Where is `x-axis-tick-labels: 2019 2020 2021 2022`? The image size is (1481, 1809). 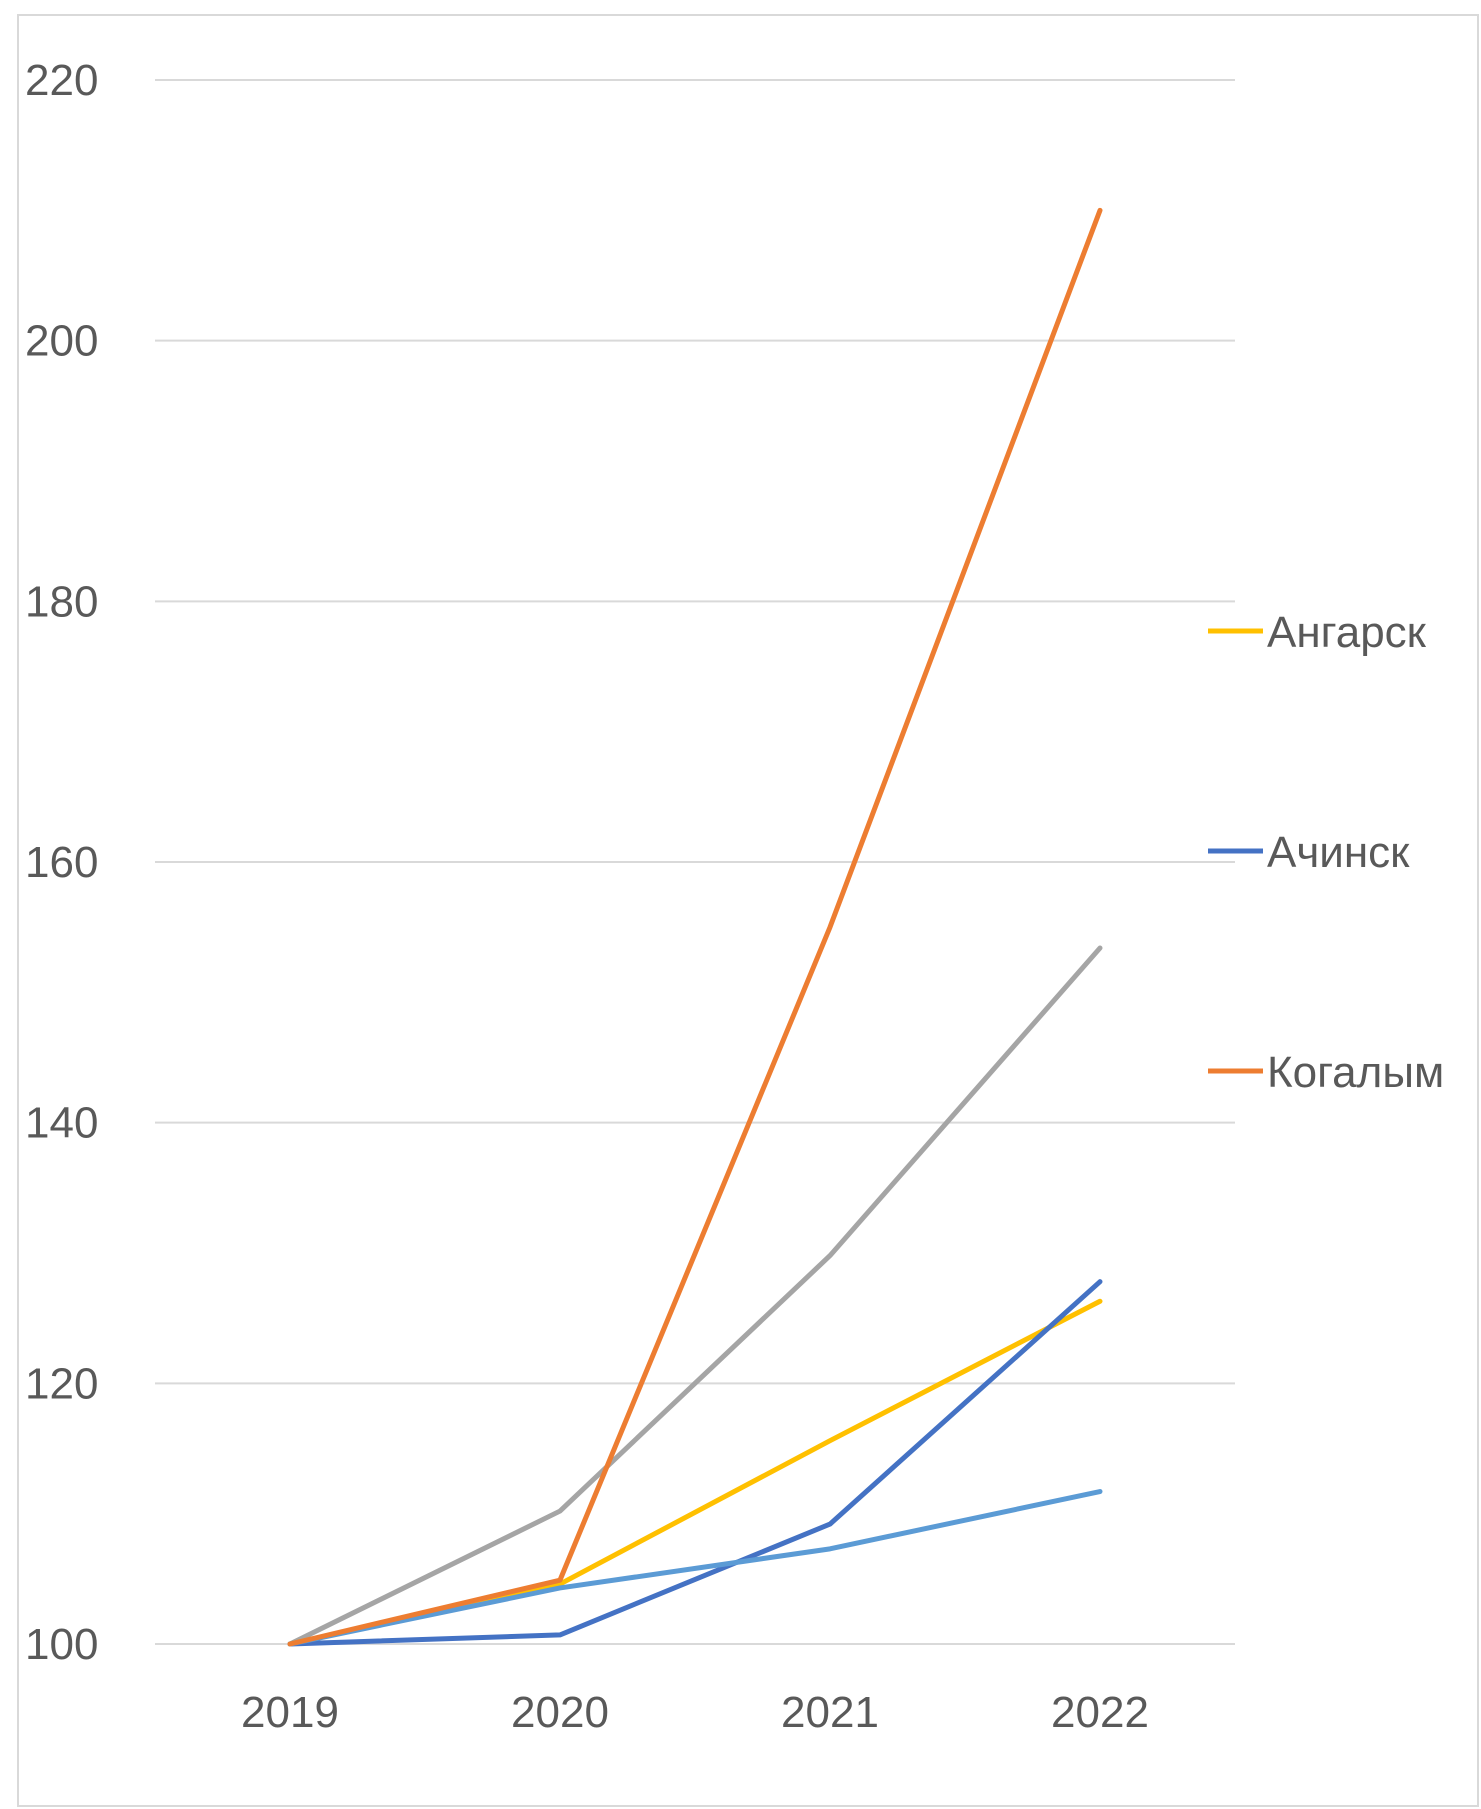 x-axis-tick-labels: 2019 2020 2021 2022 is located at coordinates (695, 1712).